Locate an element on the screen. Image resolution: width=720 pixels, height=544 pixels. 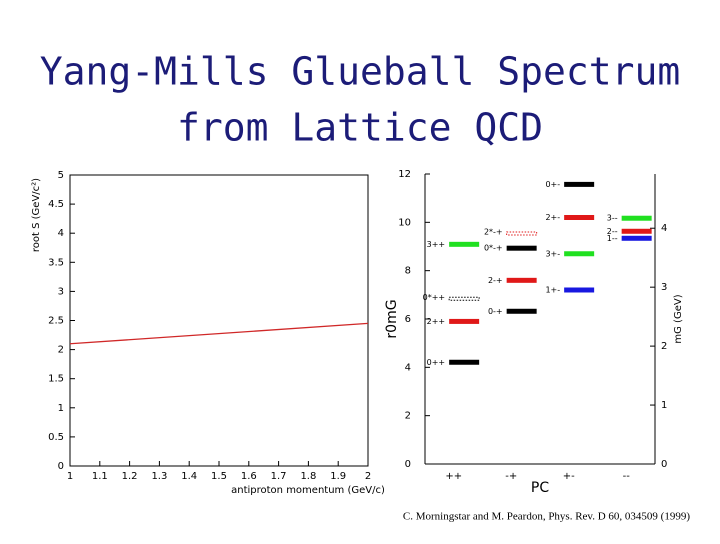
y-tick-label: 6 is located at coordinates (408, 319).